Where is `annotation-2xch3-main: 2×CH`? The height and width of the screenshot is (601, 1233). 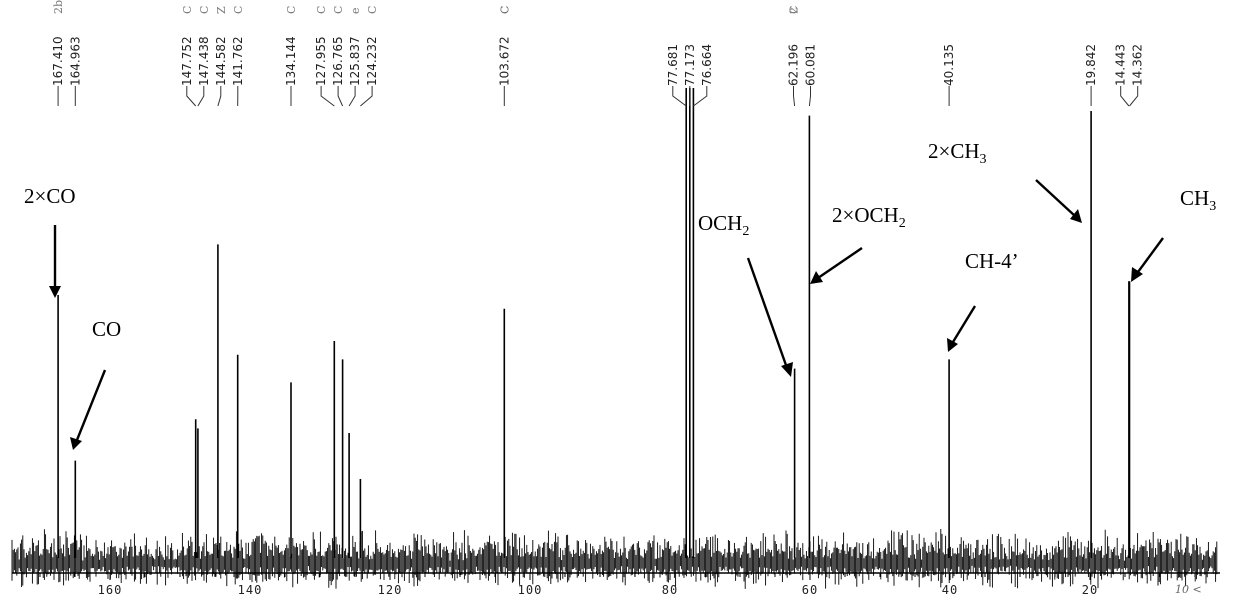 annotation-2xch3-main: 2×CH is located at coordinates (954, 151).